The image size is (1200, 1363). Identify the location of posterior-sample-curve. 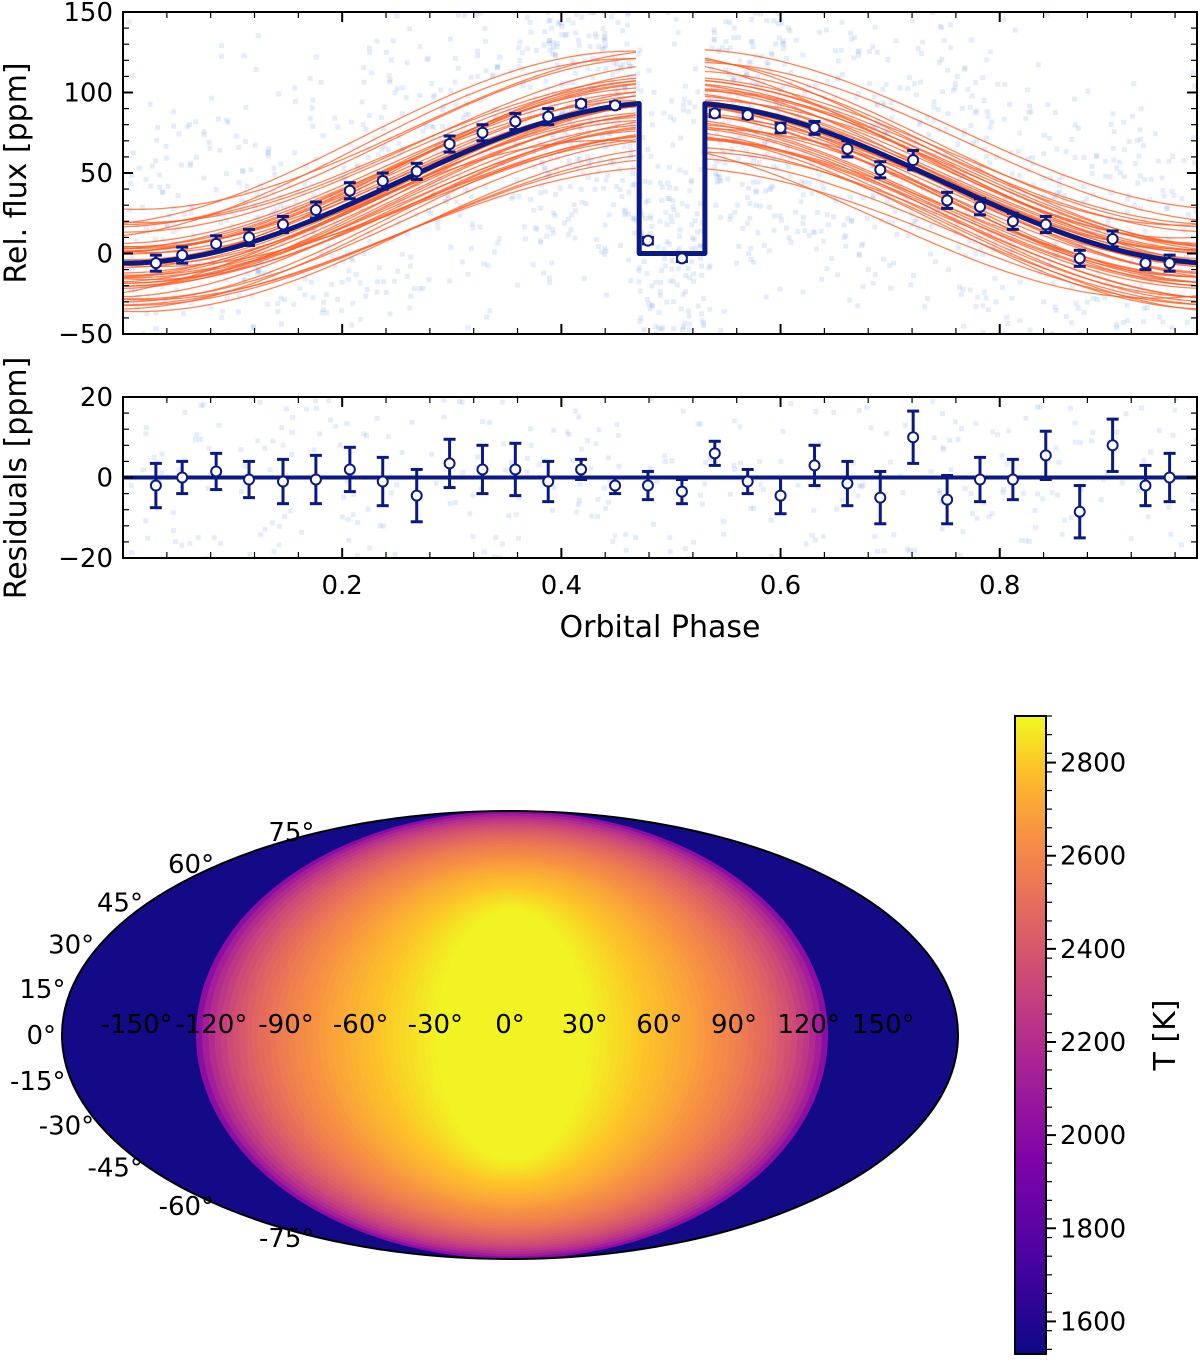
(379, 199).